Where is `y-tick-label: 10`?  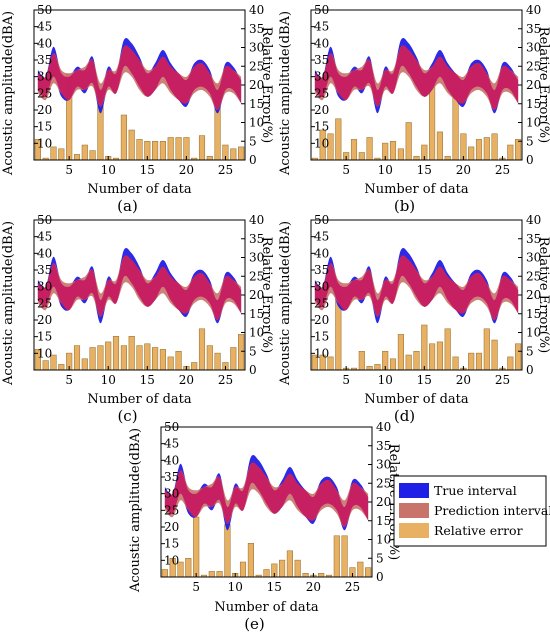 y-tick-label: 10 is located at coordinates (321, 143).